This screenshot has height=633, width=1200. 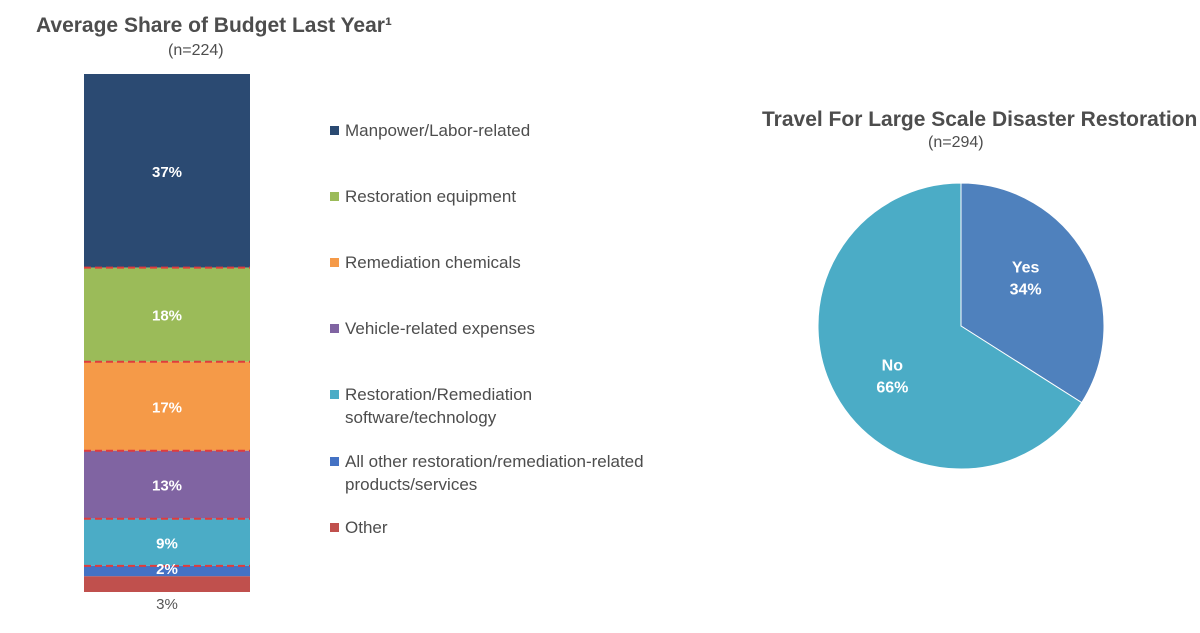 I want to click on pie-category-label: Yes, so click(x=1026, y=268).